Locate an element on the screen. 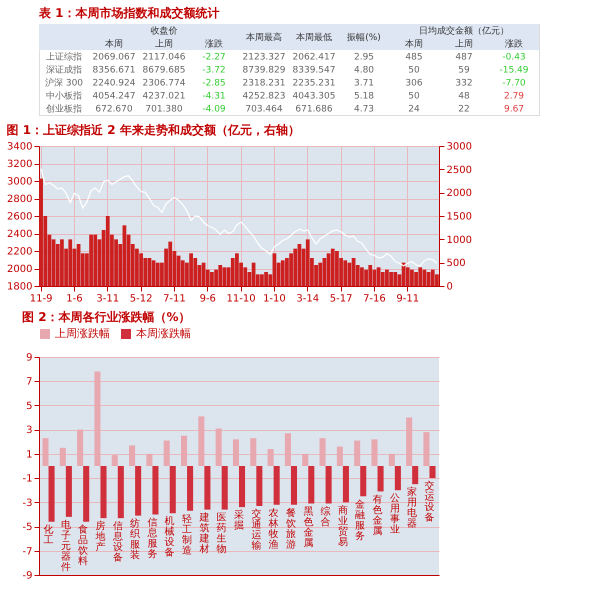 The image size is (595, 591). text: 701.380 is located at coordinates (164, 109).